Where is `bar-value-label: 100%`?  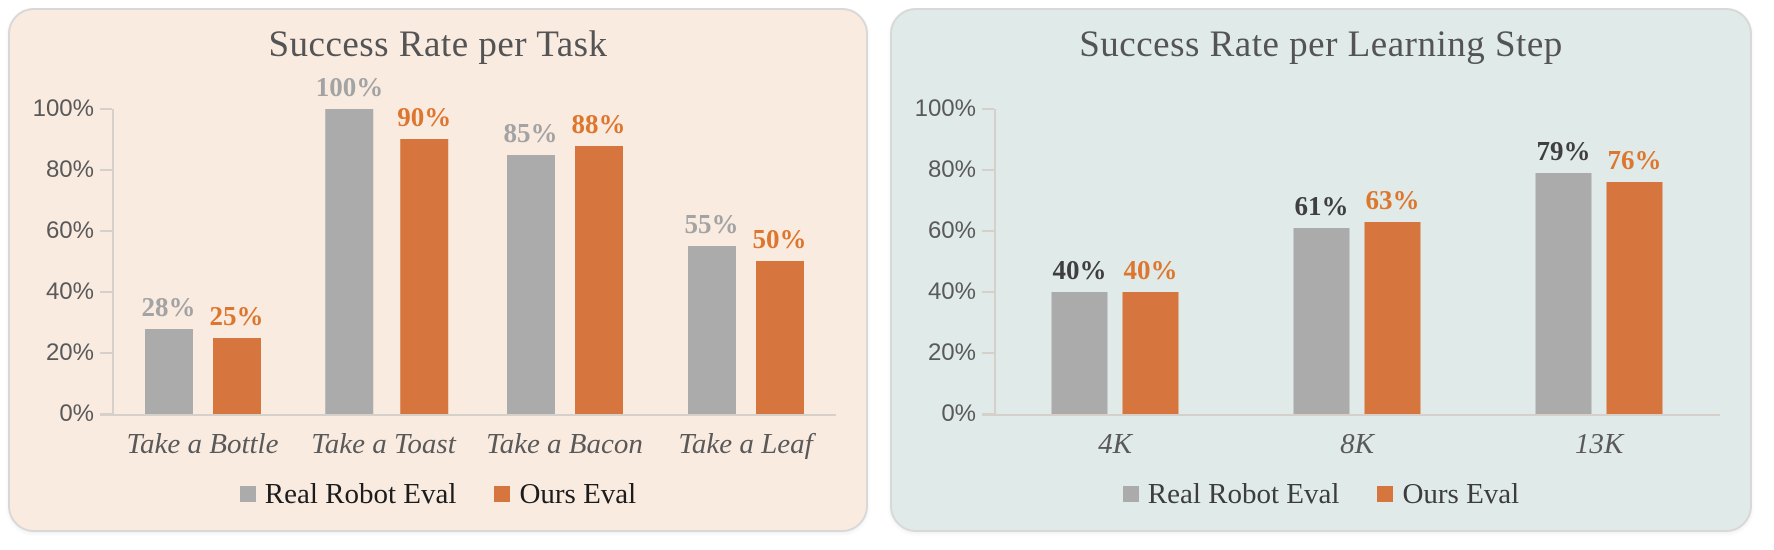 bar-value-label: 100% is located at coordinates (349, 87).